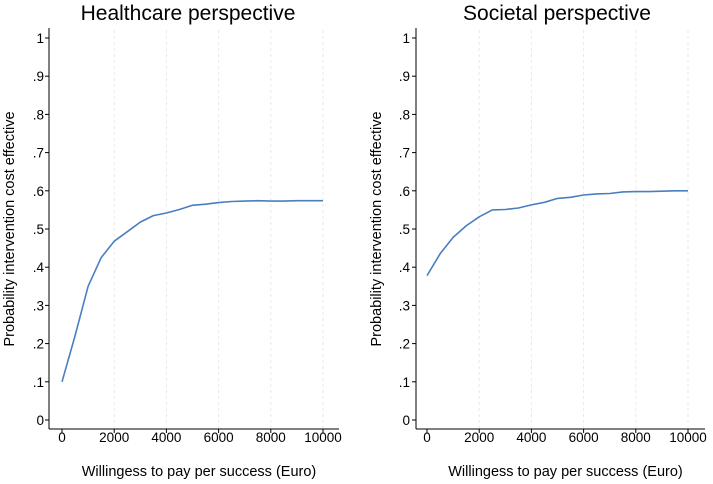 This screenshot has width=713, height=484. I want to click on chart-title: Societal perspective, so click(557, 13).